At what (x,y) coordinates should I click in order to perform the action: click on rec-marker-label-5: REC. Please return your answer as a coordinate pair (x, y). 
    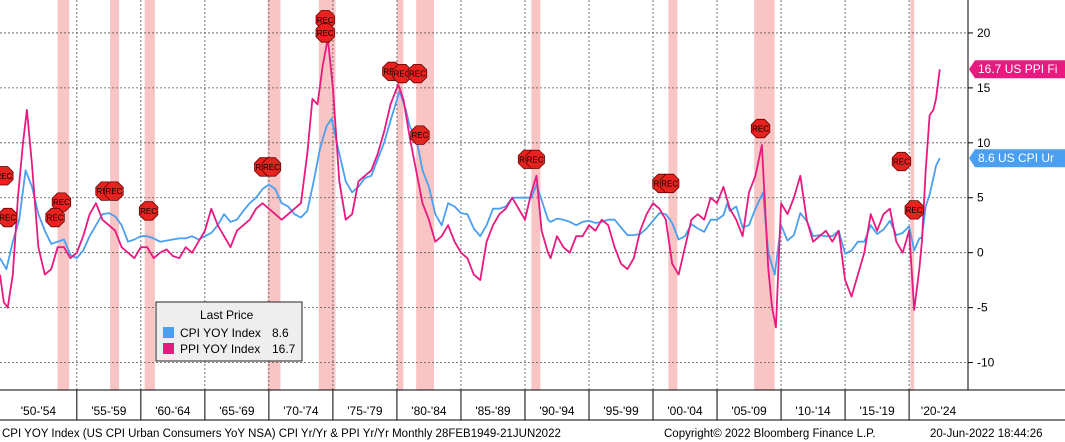
    Looking at the image, I should click on (114, 191).